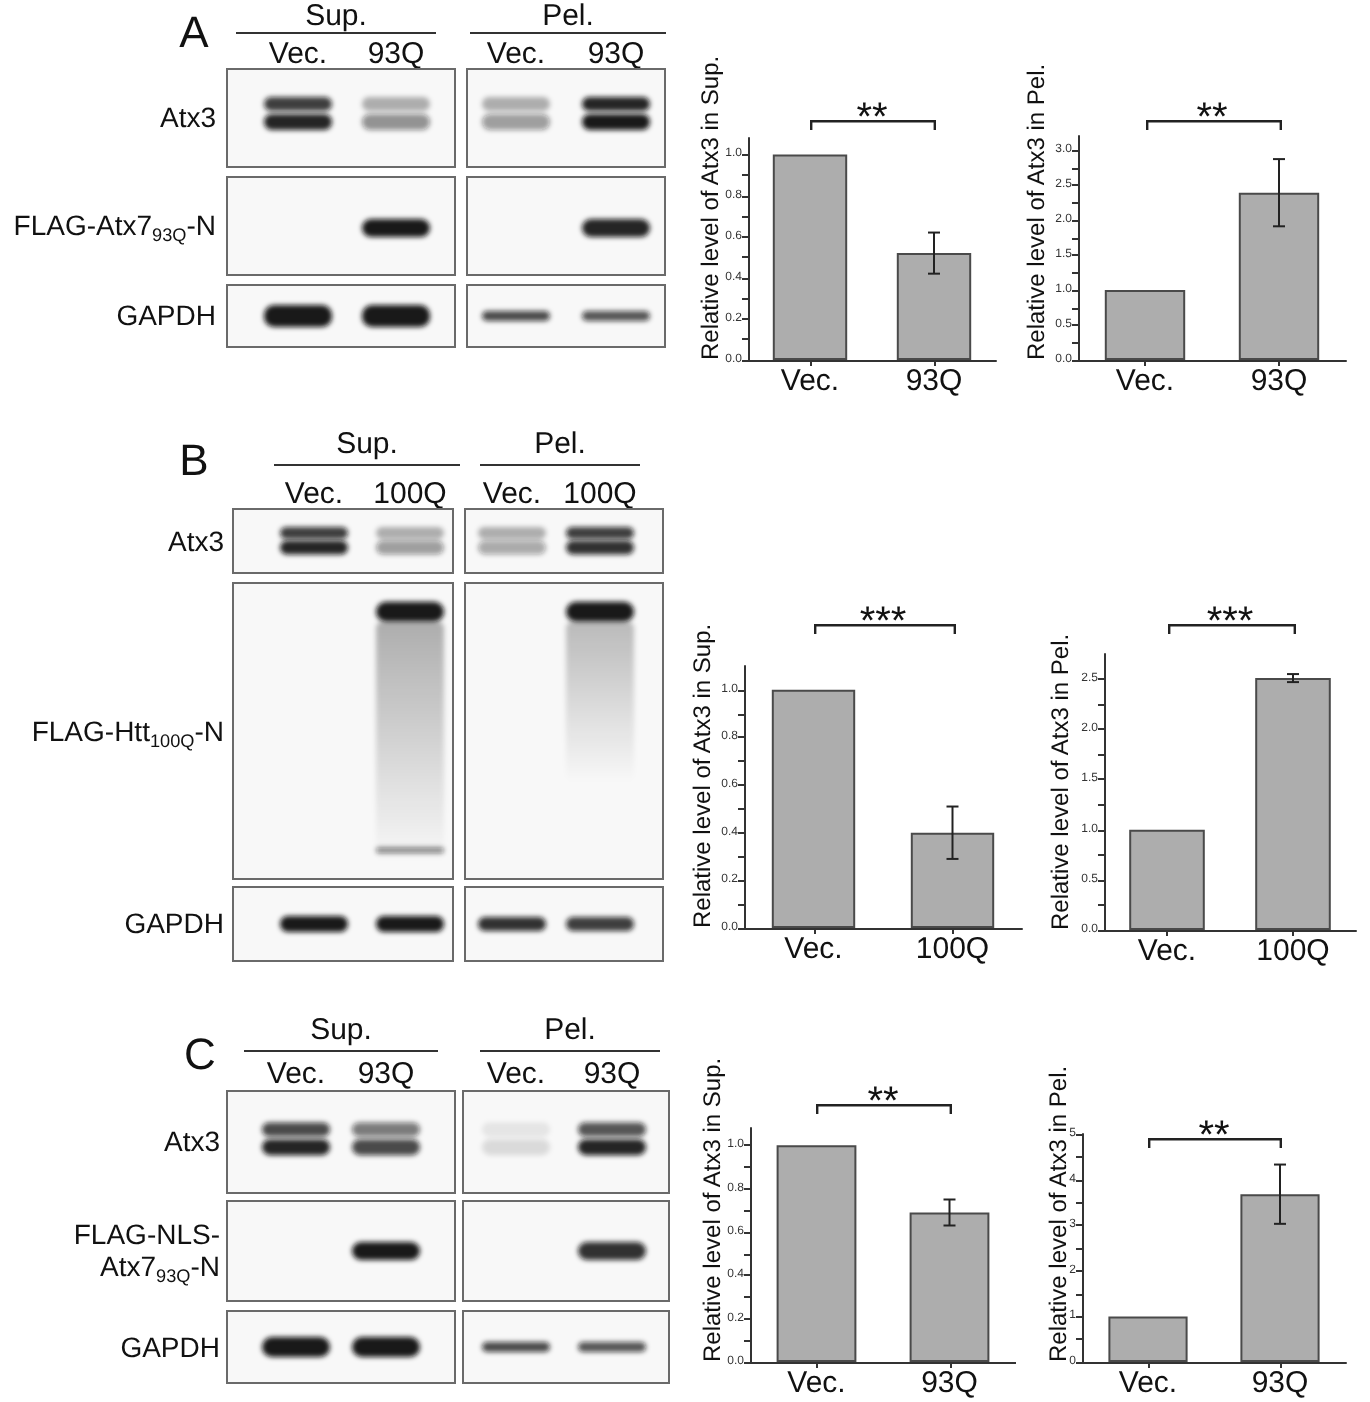 This screenshot has height=1402, width=1370. What do you see at coordinates (114, 227) in the screenshot?
I see `category-label: FLAG-Atx7$_{93Q}$-N` at bounding box center [114, 227].